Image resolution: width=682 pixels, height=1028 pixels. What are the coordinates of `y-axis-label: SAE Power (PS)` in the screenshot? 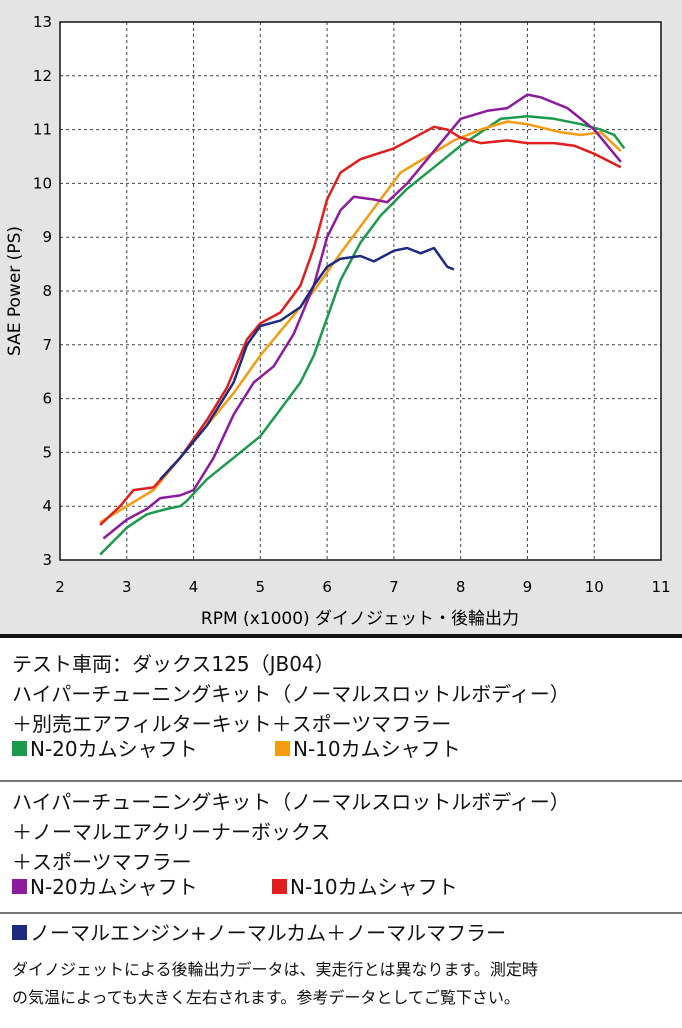 It's located at (15, 291).